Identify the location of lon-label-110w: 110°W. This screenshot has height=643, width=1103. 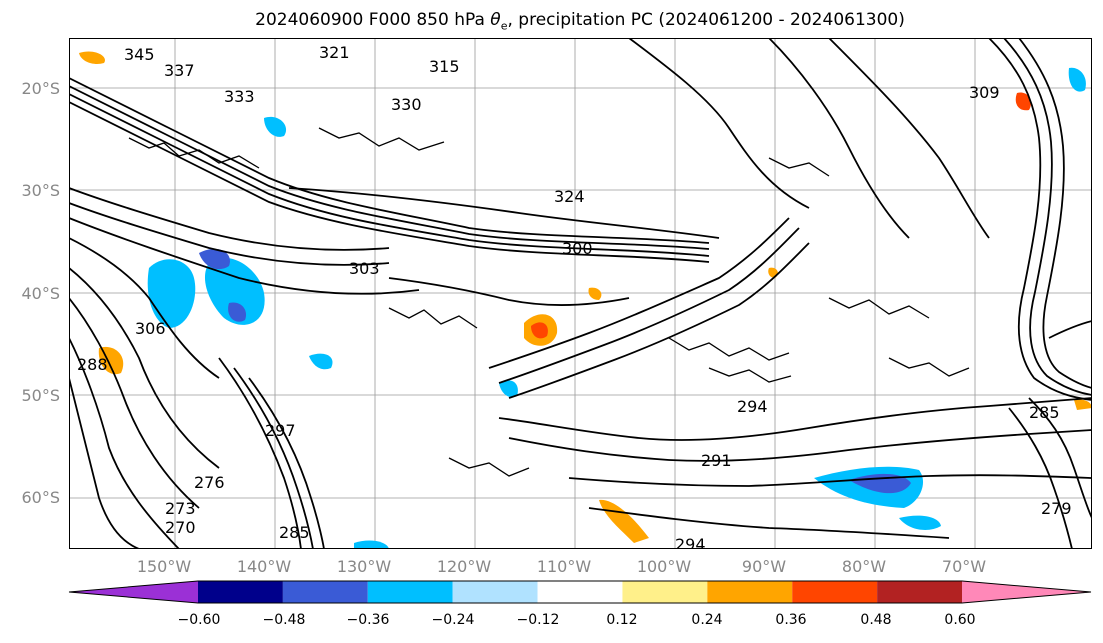
(564, 566).